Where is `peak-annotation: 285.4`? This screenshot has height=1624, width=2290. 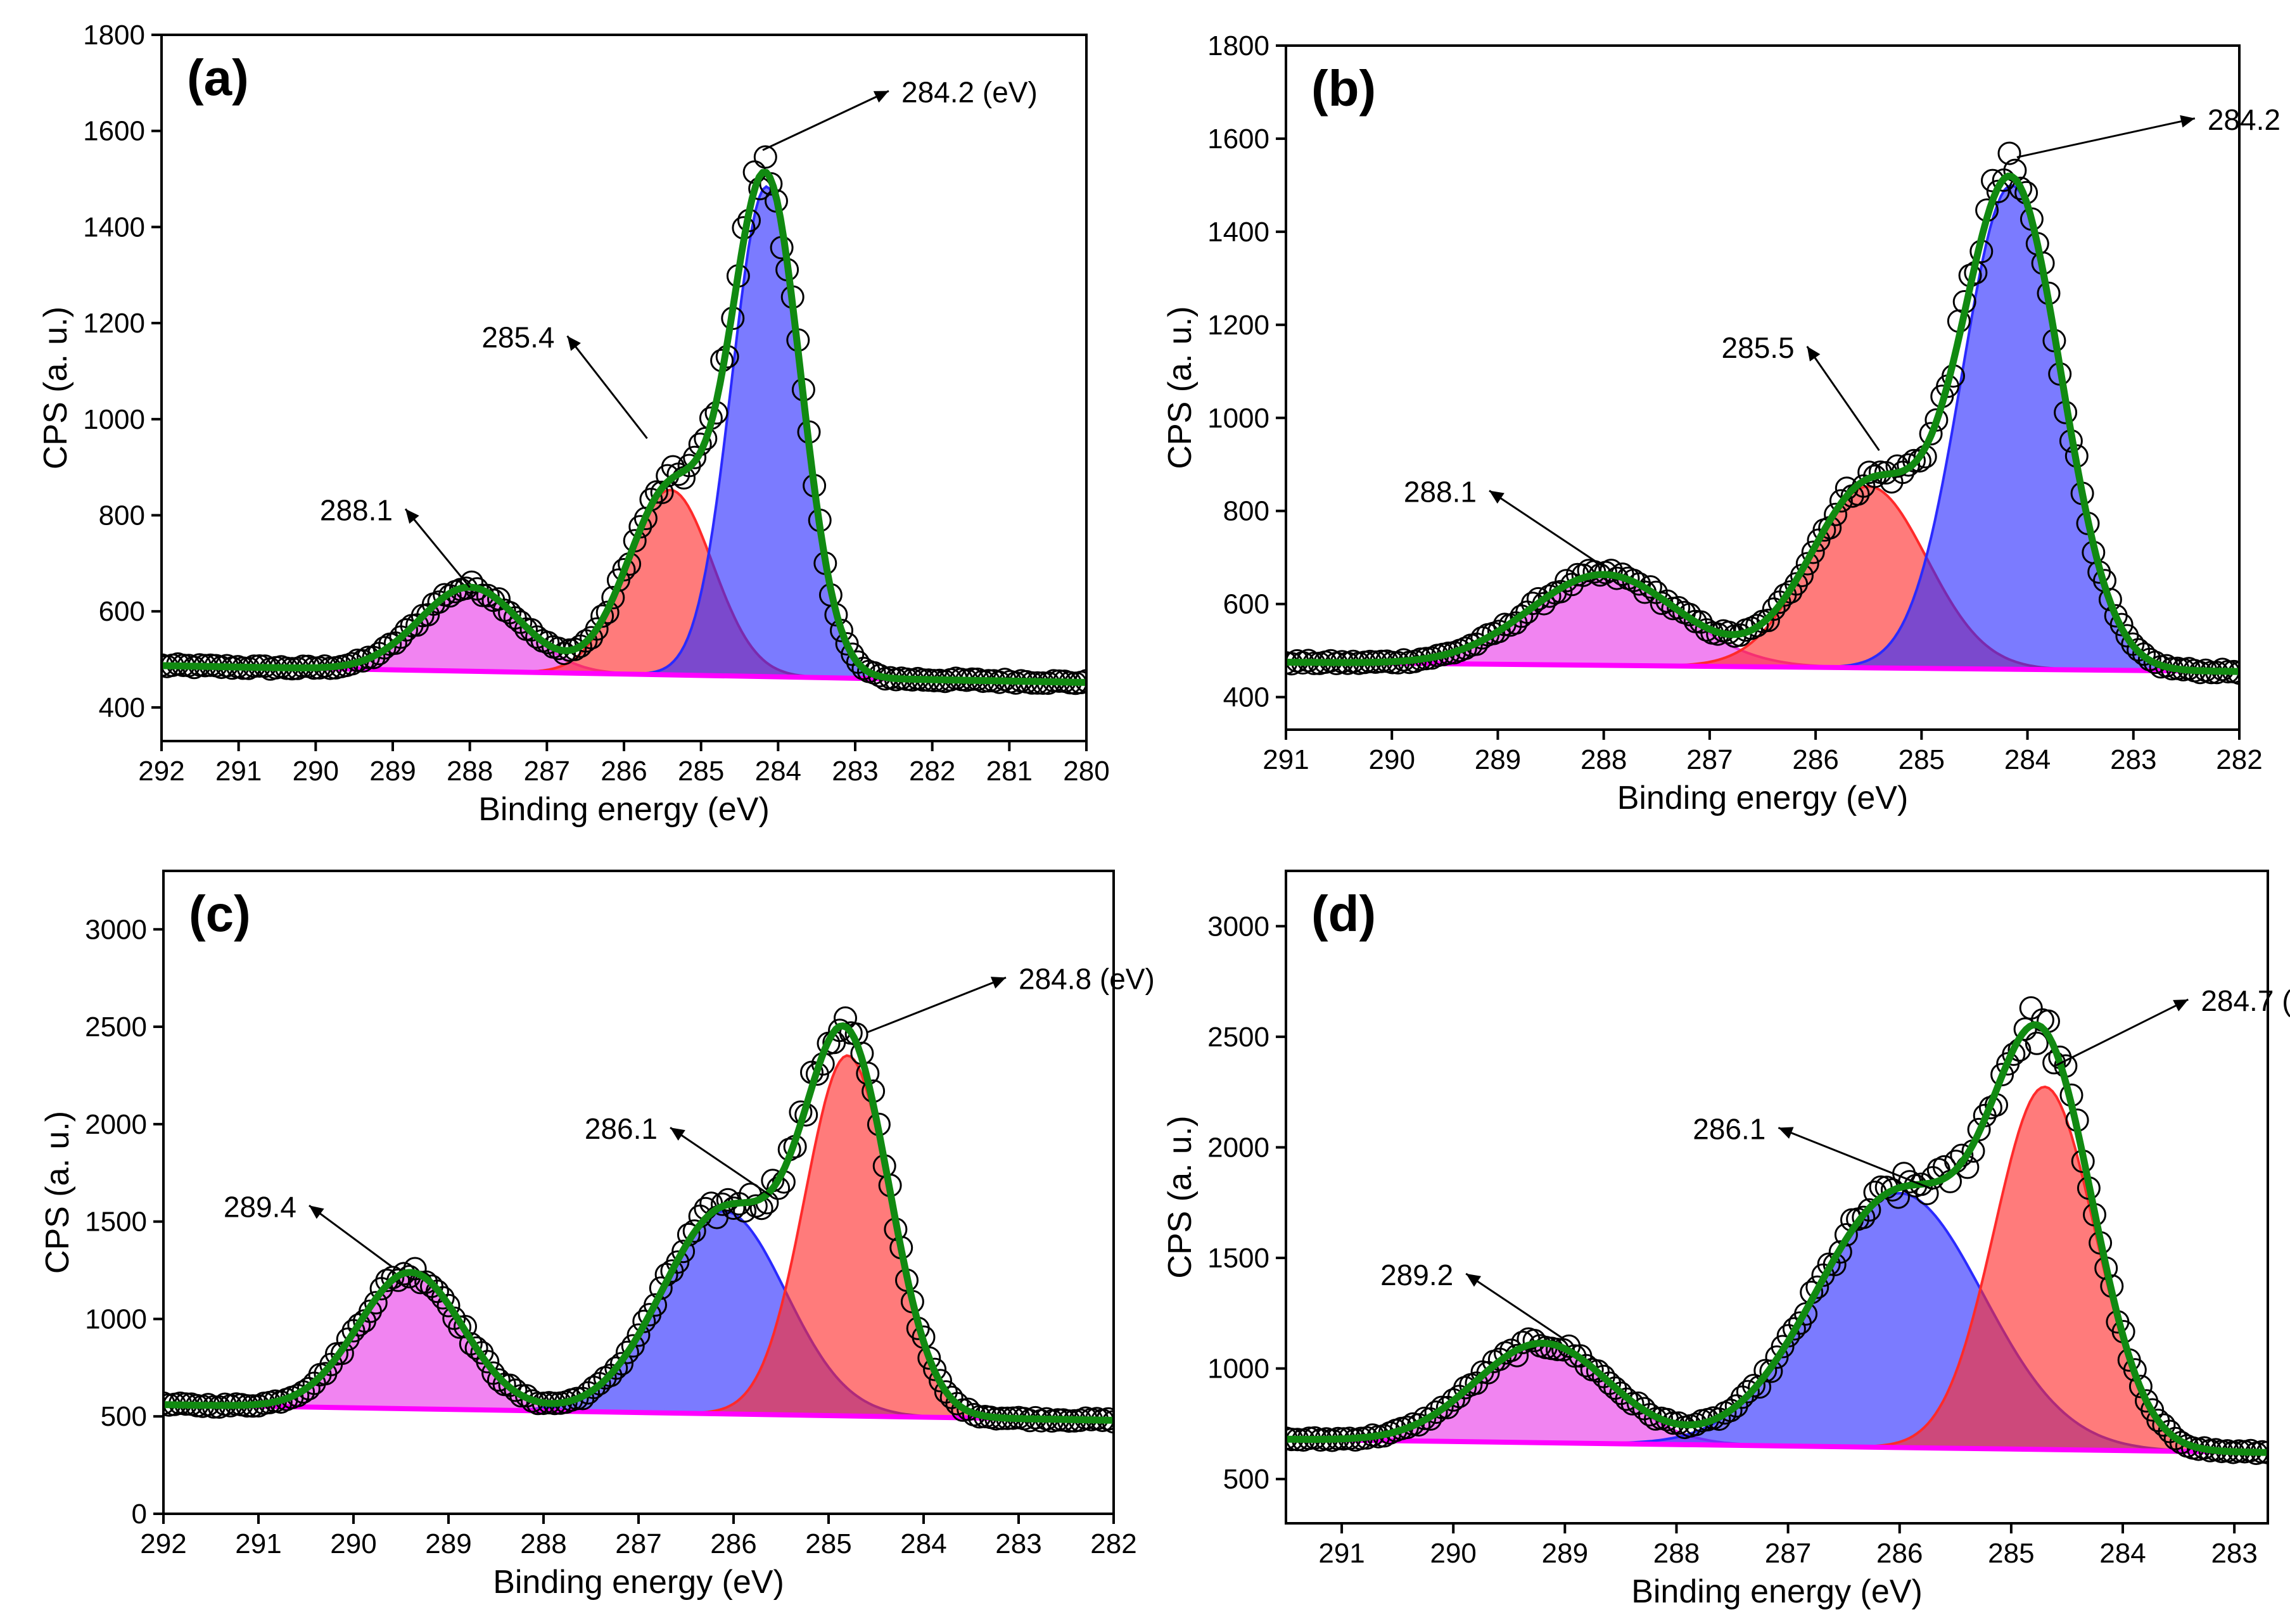 peak-annotation: 285.4 is located at coordinates (517, 336).